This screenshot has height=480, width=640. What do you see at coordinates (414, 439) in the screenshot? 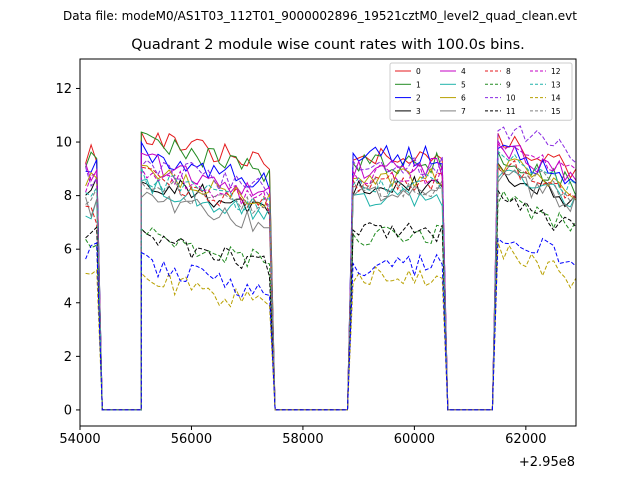
I see `x-tick-label: 60000` at bounding box center [414, 439].